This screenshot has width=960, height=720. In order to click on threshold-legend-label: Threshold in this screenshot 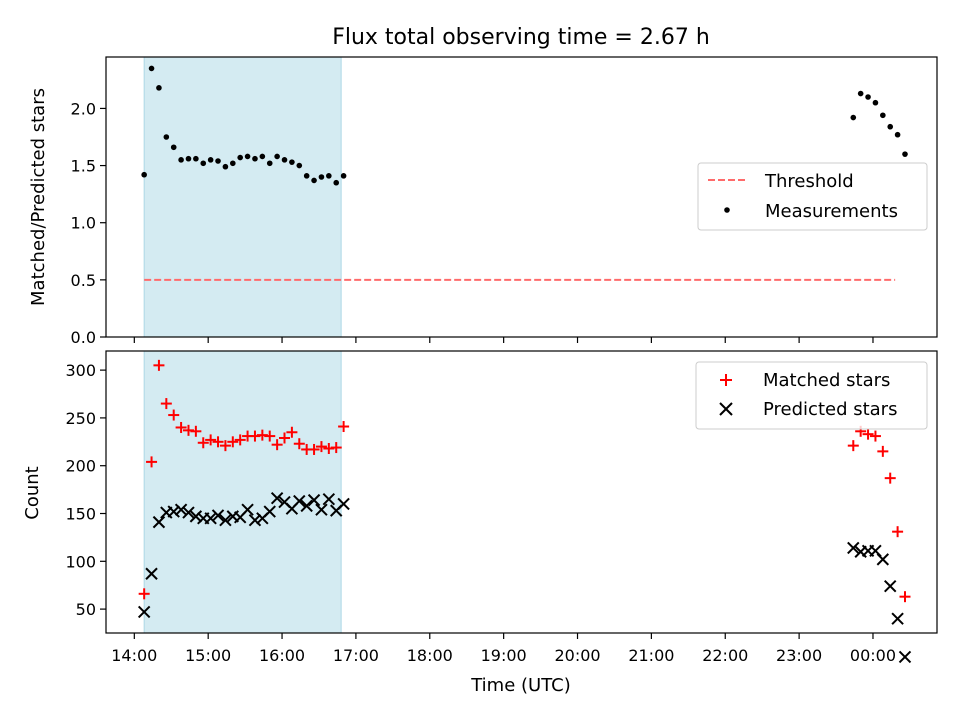, I will do `click(809, 181)`.